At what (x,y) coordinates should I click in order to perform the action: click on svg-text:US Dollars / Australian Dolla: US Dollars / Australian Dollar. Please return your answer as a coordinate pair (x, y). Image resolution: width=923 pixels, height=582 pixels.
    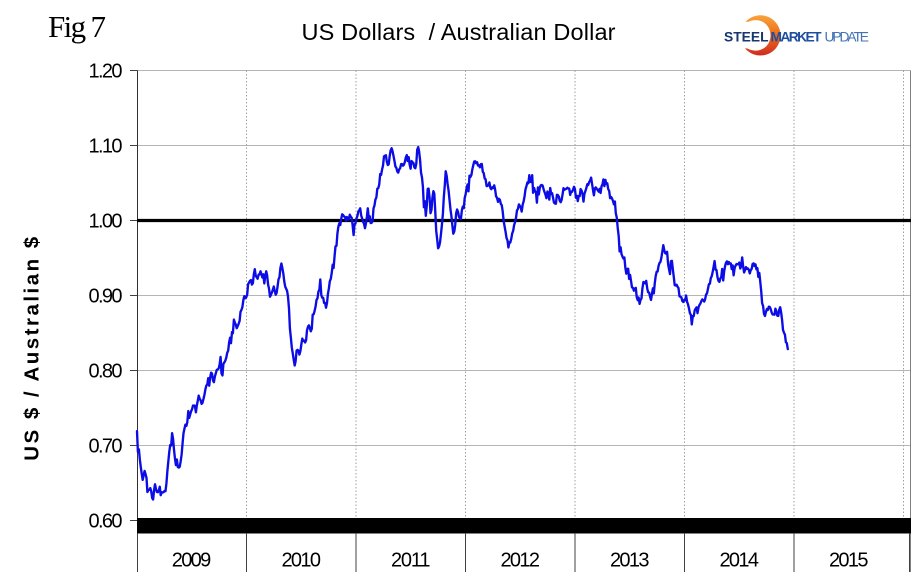
    Looking at the image, I should click on (459, 32).